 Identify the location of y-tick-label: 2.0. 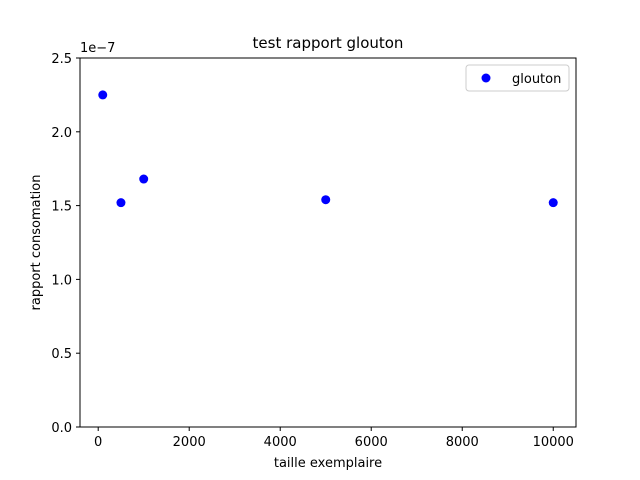
(61, 133).